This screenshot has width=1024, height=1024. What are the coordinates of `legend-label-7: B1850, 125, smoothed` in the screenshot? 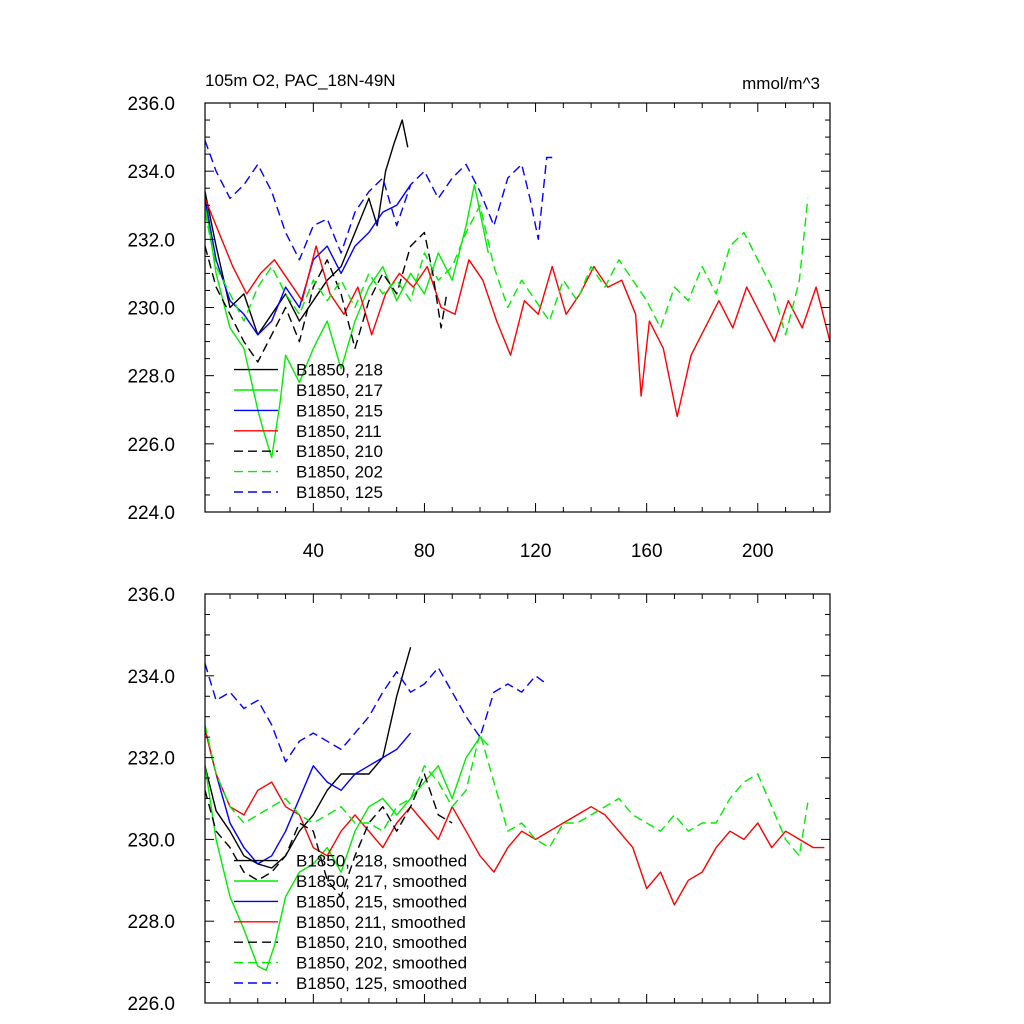 It's located at (381, 983).